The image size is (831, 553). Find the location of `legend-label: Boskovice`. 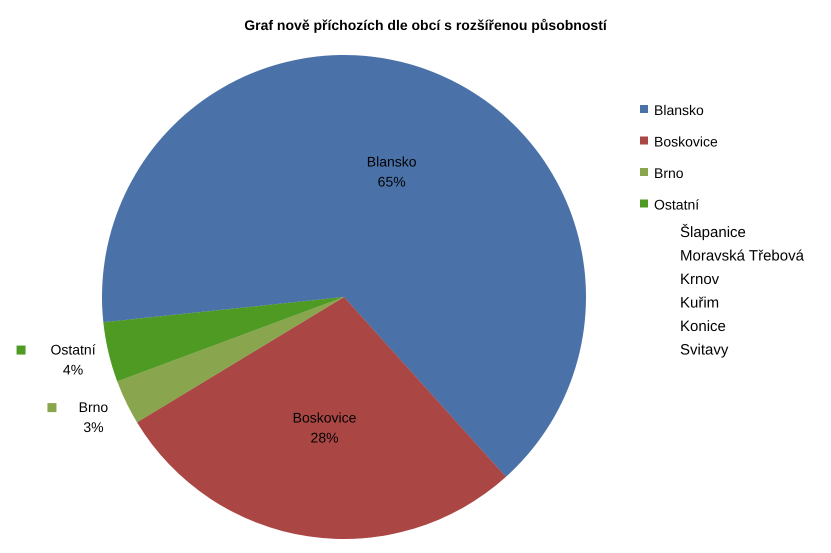

legend-label: Boskovice is located at coordinates (686, 142).